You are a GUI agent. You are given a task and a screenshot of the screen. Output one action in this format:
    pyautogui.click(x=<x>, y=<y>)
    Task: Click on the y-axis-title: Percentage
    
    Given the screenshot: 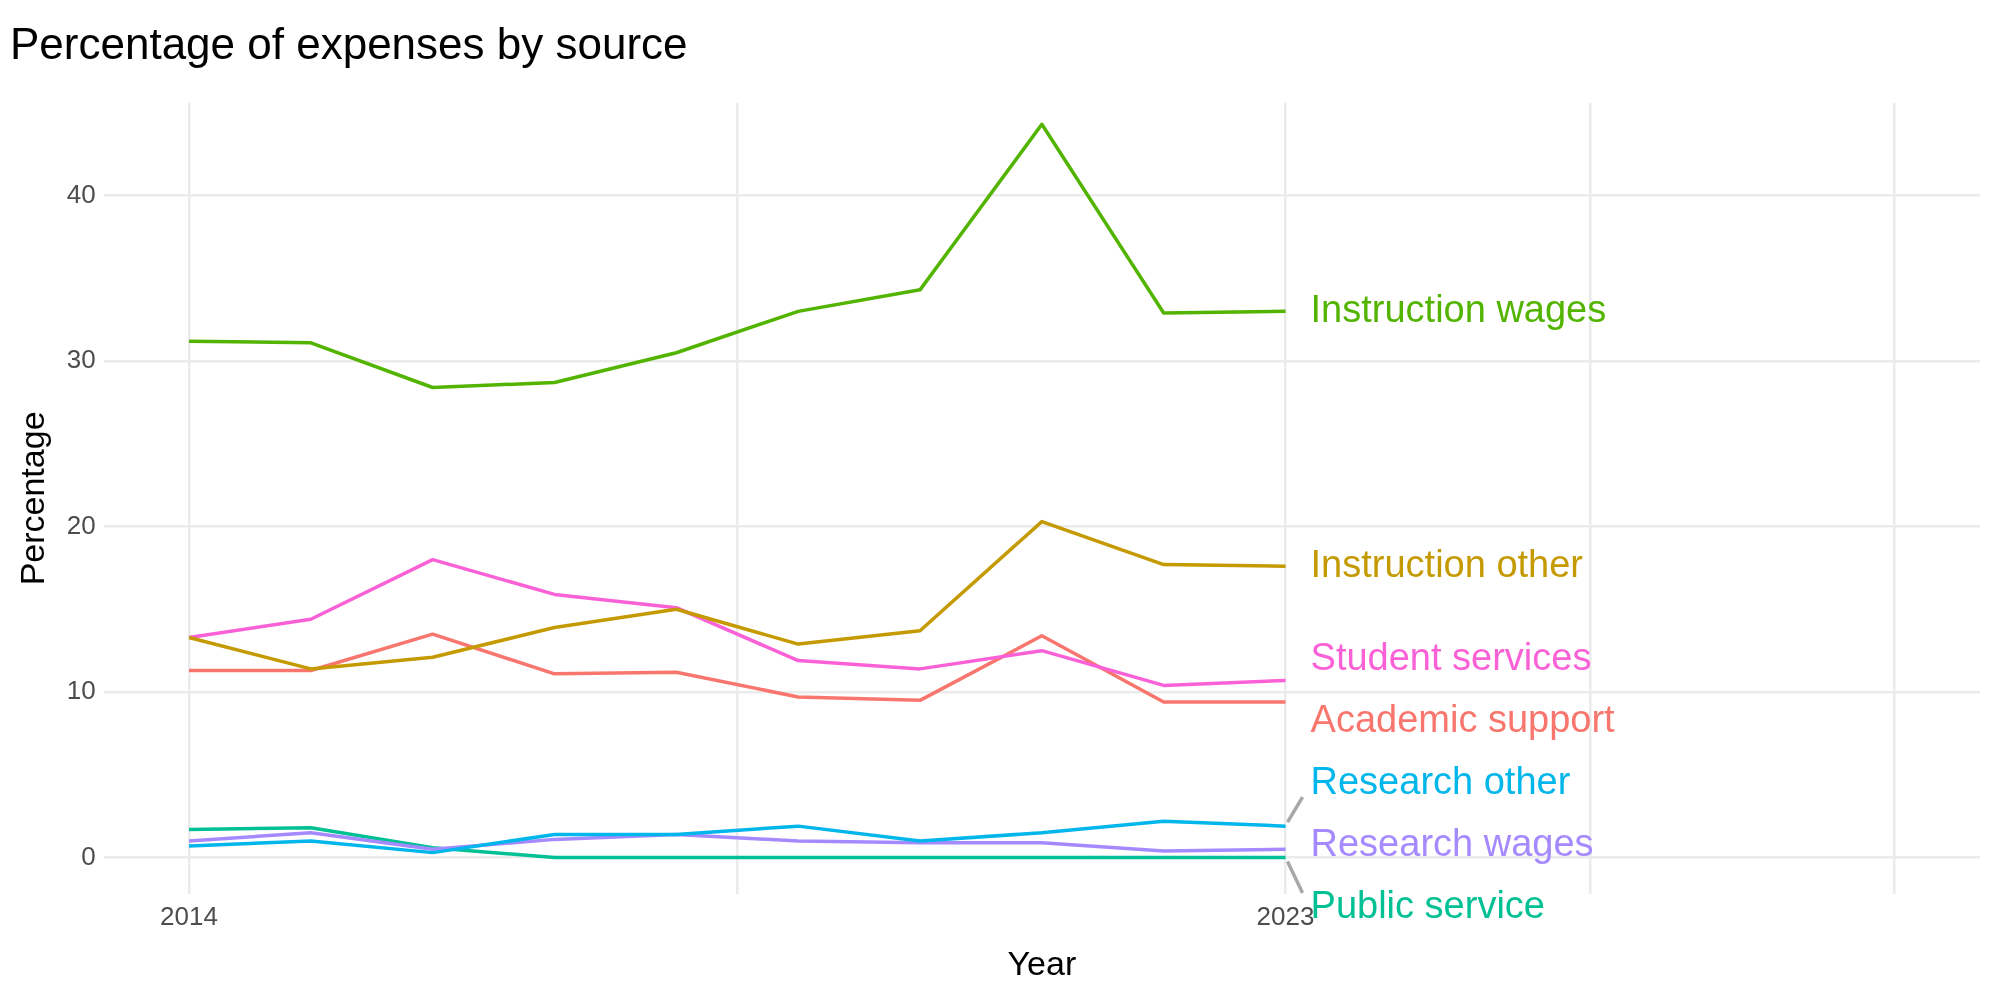 What is the action you would take?
    pyautogui.click(x=31, y=498)
    